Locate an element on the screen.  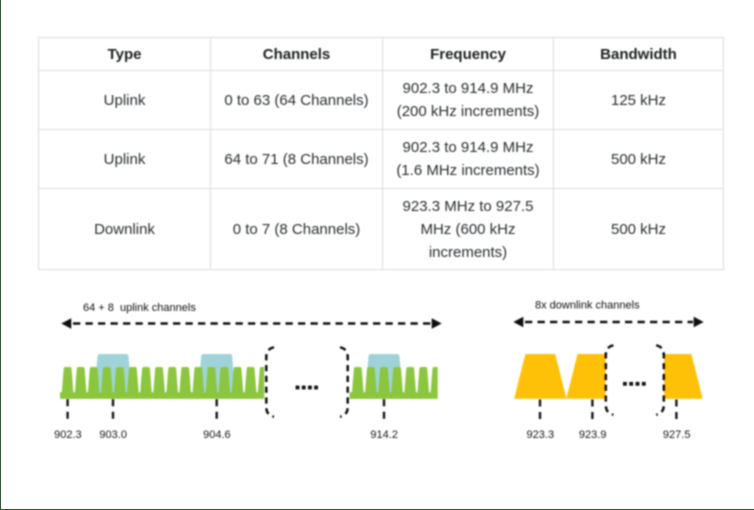
svg-text: 8x downlink channels is located at coordinates (587, 306).